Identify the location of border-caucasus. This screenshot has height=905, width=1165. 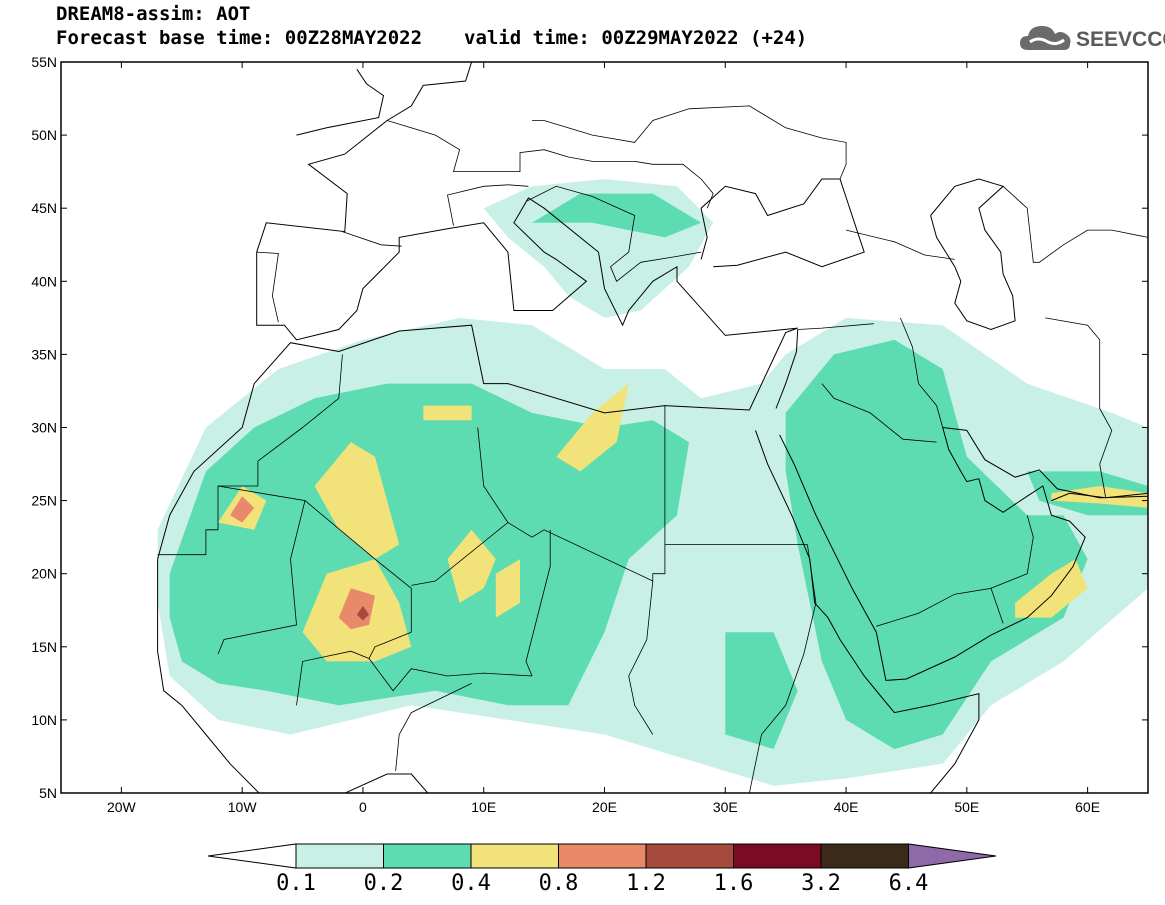
(900, 244).